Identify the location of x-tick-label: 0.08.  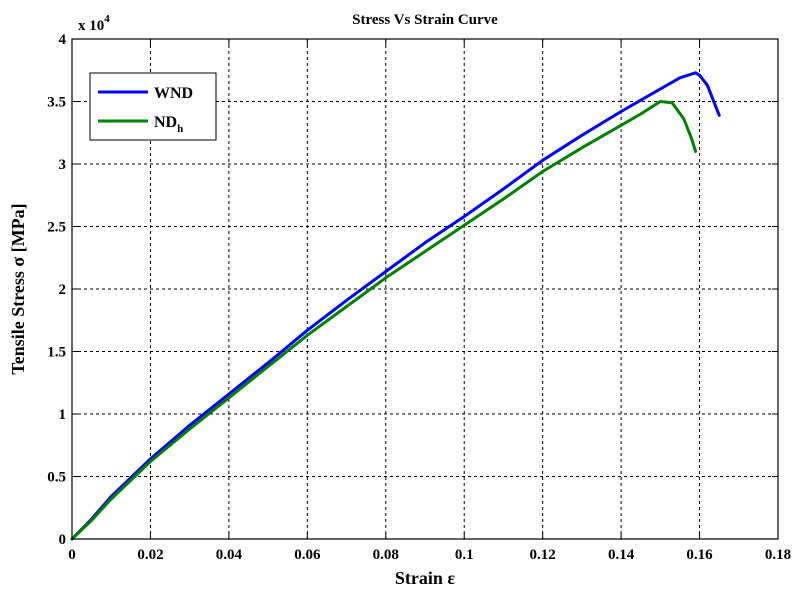
(386, 555).